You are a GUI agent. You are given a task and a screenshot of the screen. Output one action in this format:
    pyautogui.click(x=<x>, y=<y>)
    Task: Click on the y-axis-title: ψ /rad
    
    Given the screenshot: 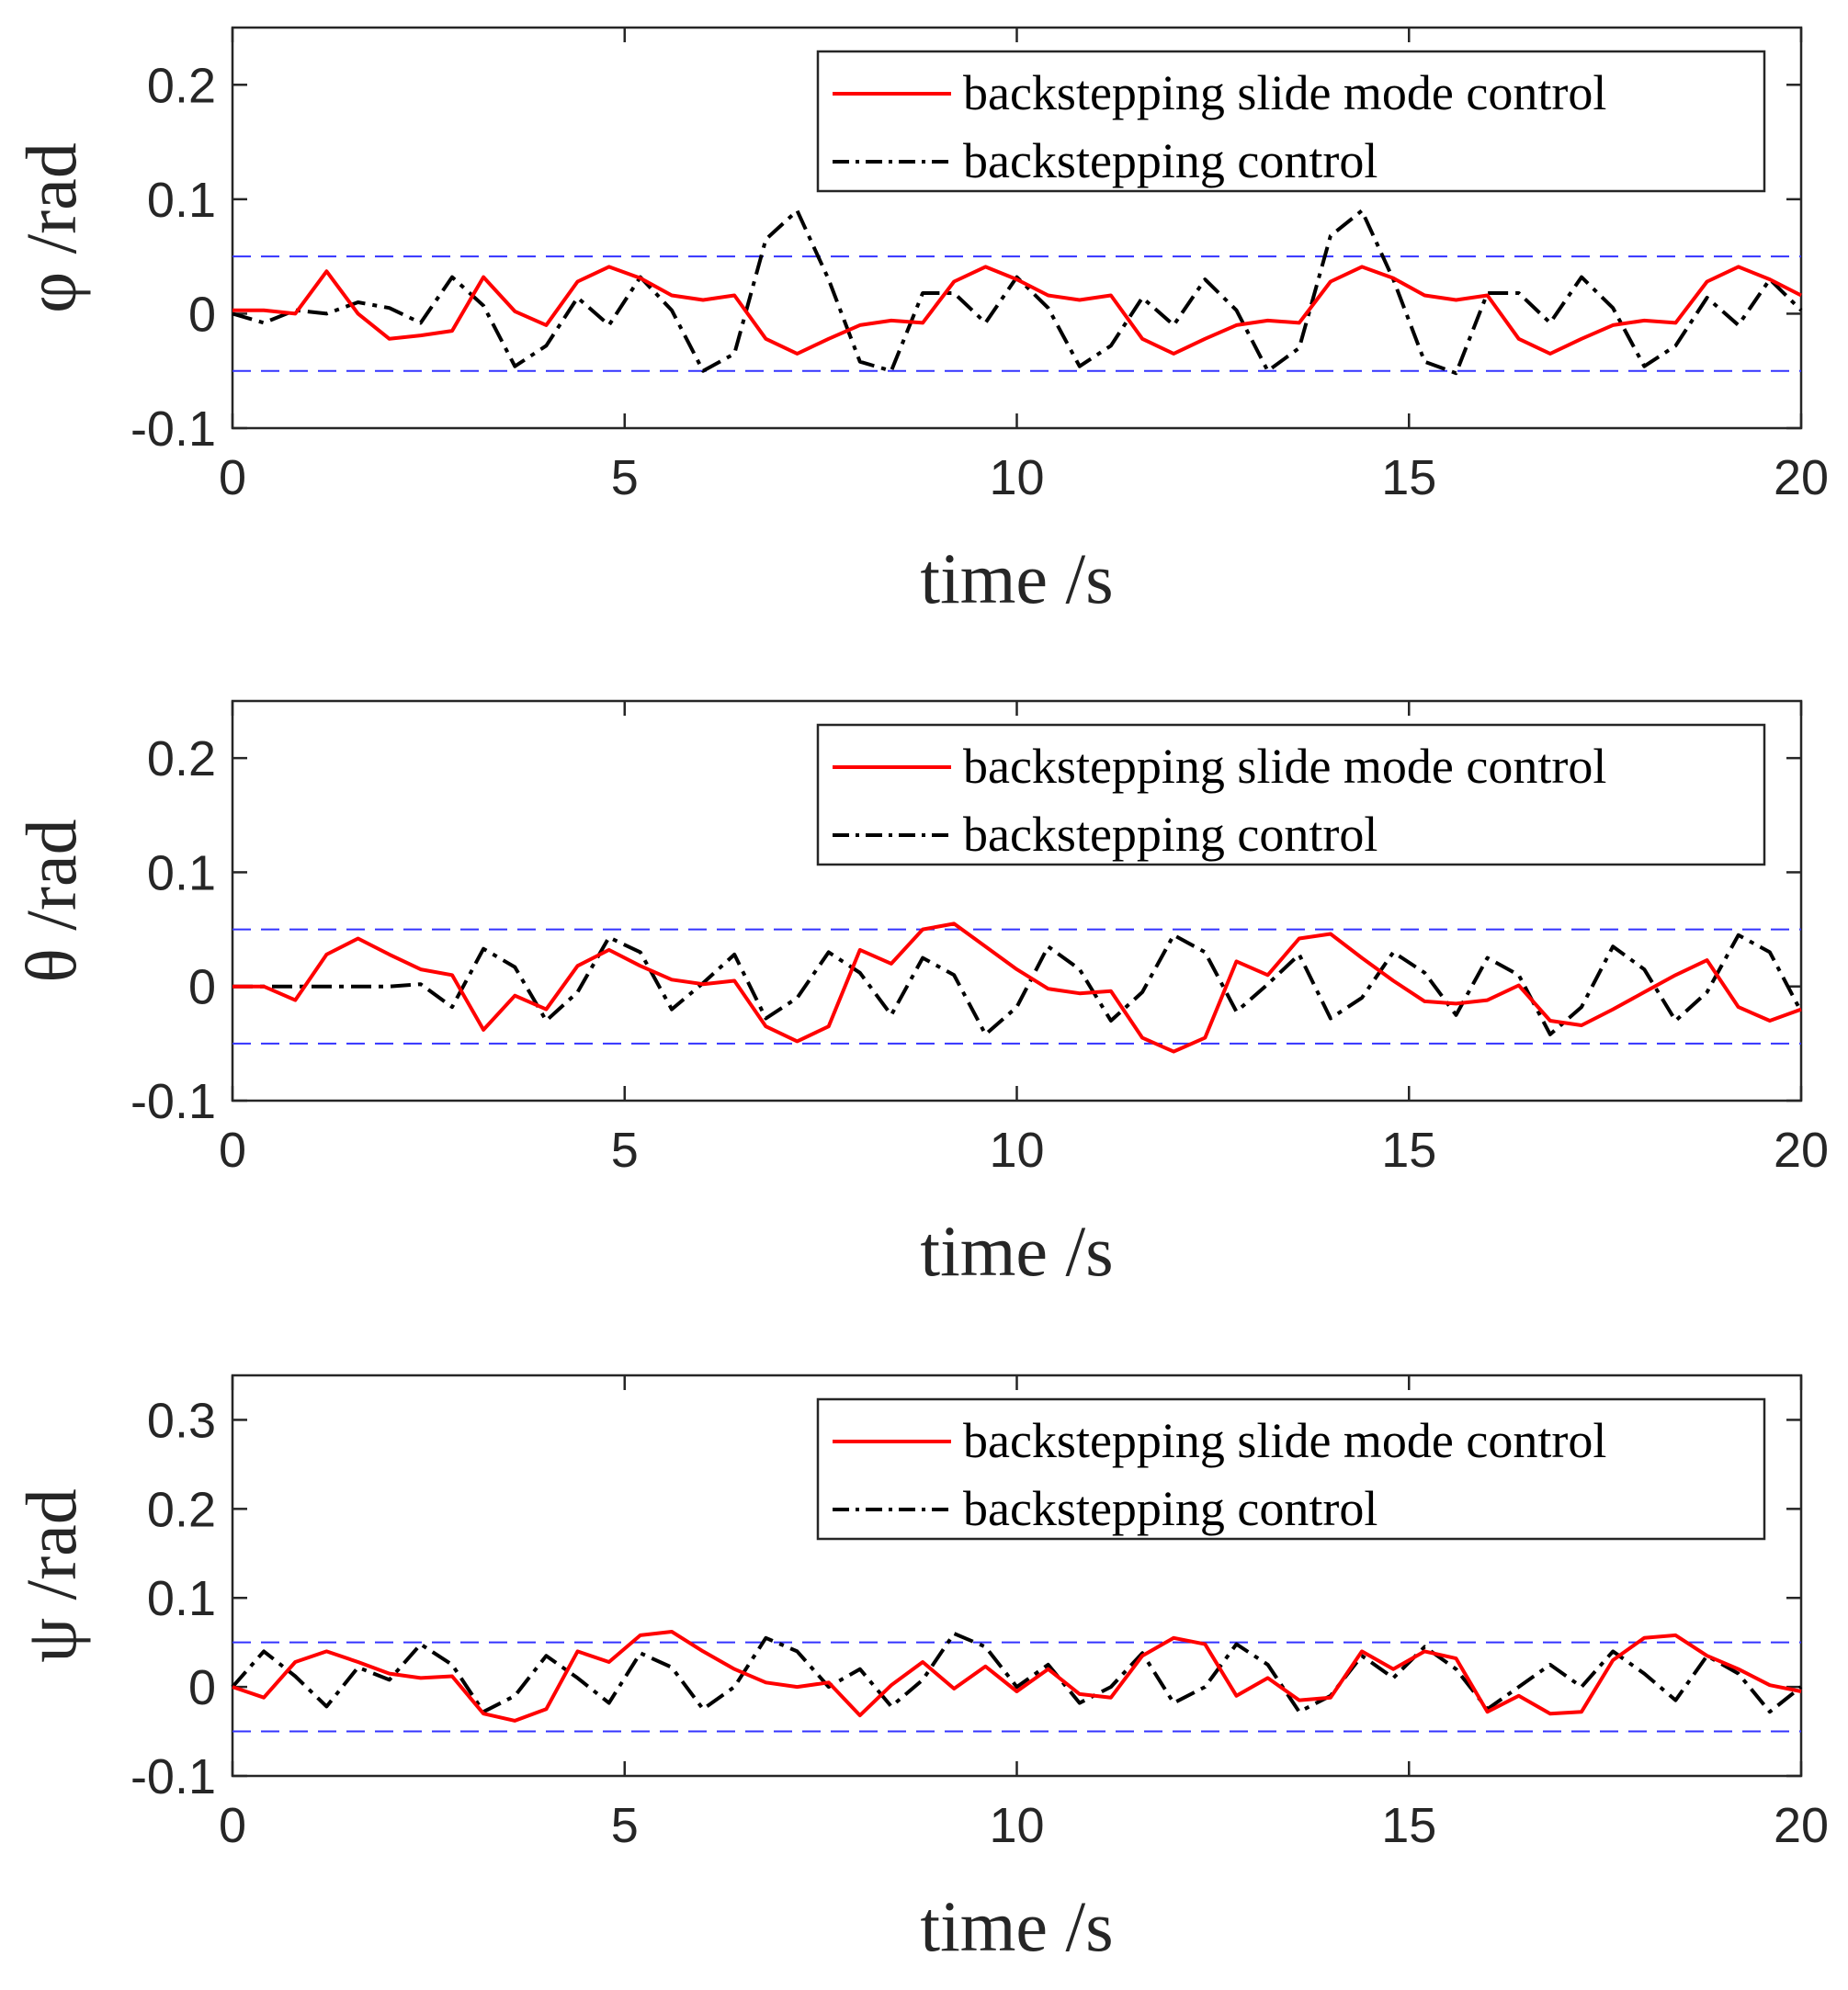 What is the action you would take?
    pyautogui.click(x=51, y=1575)
    